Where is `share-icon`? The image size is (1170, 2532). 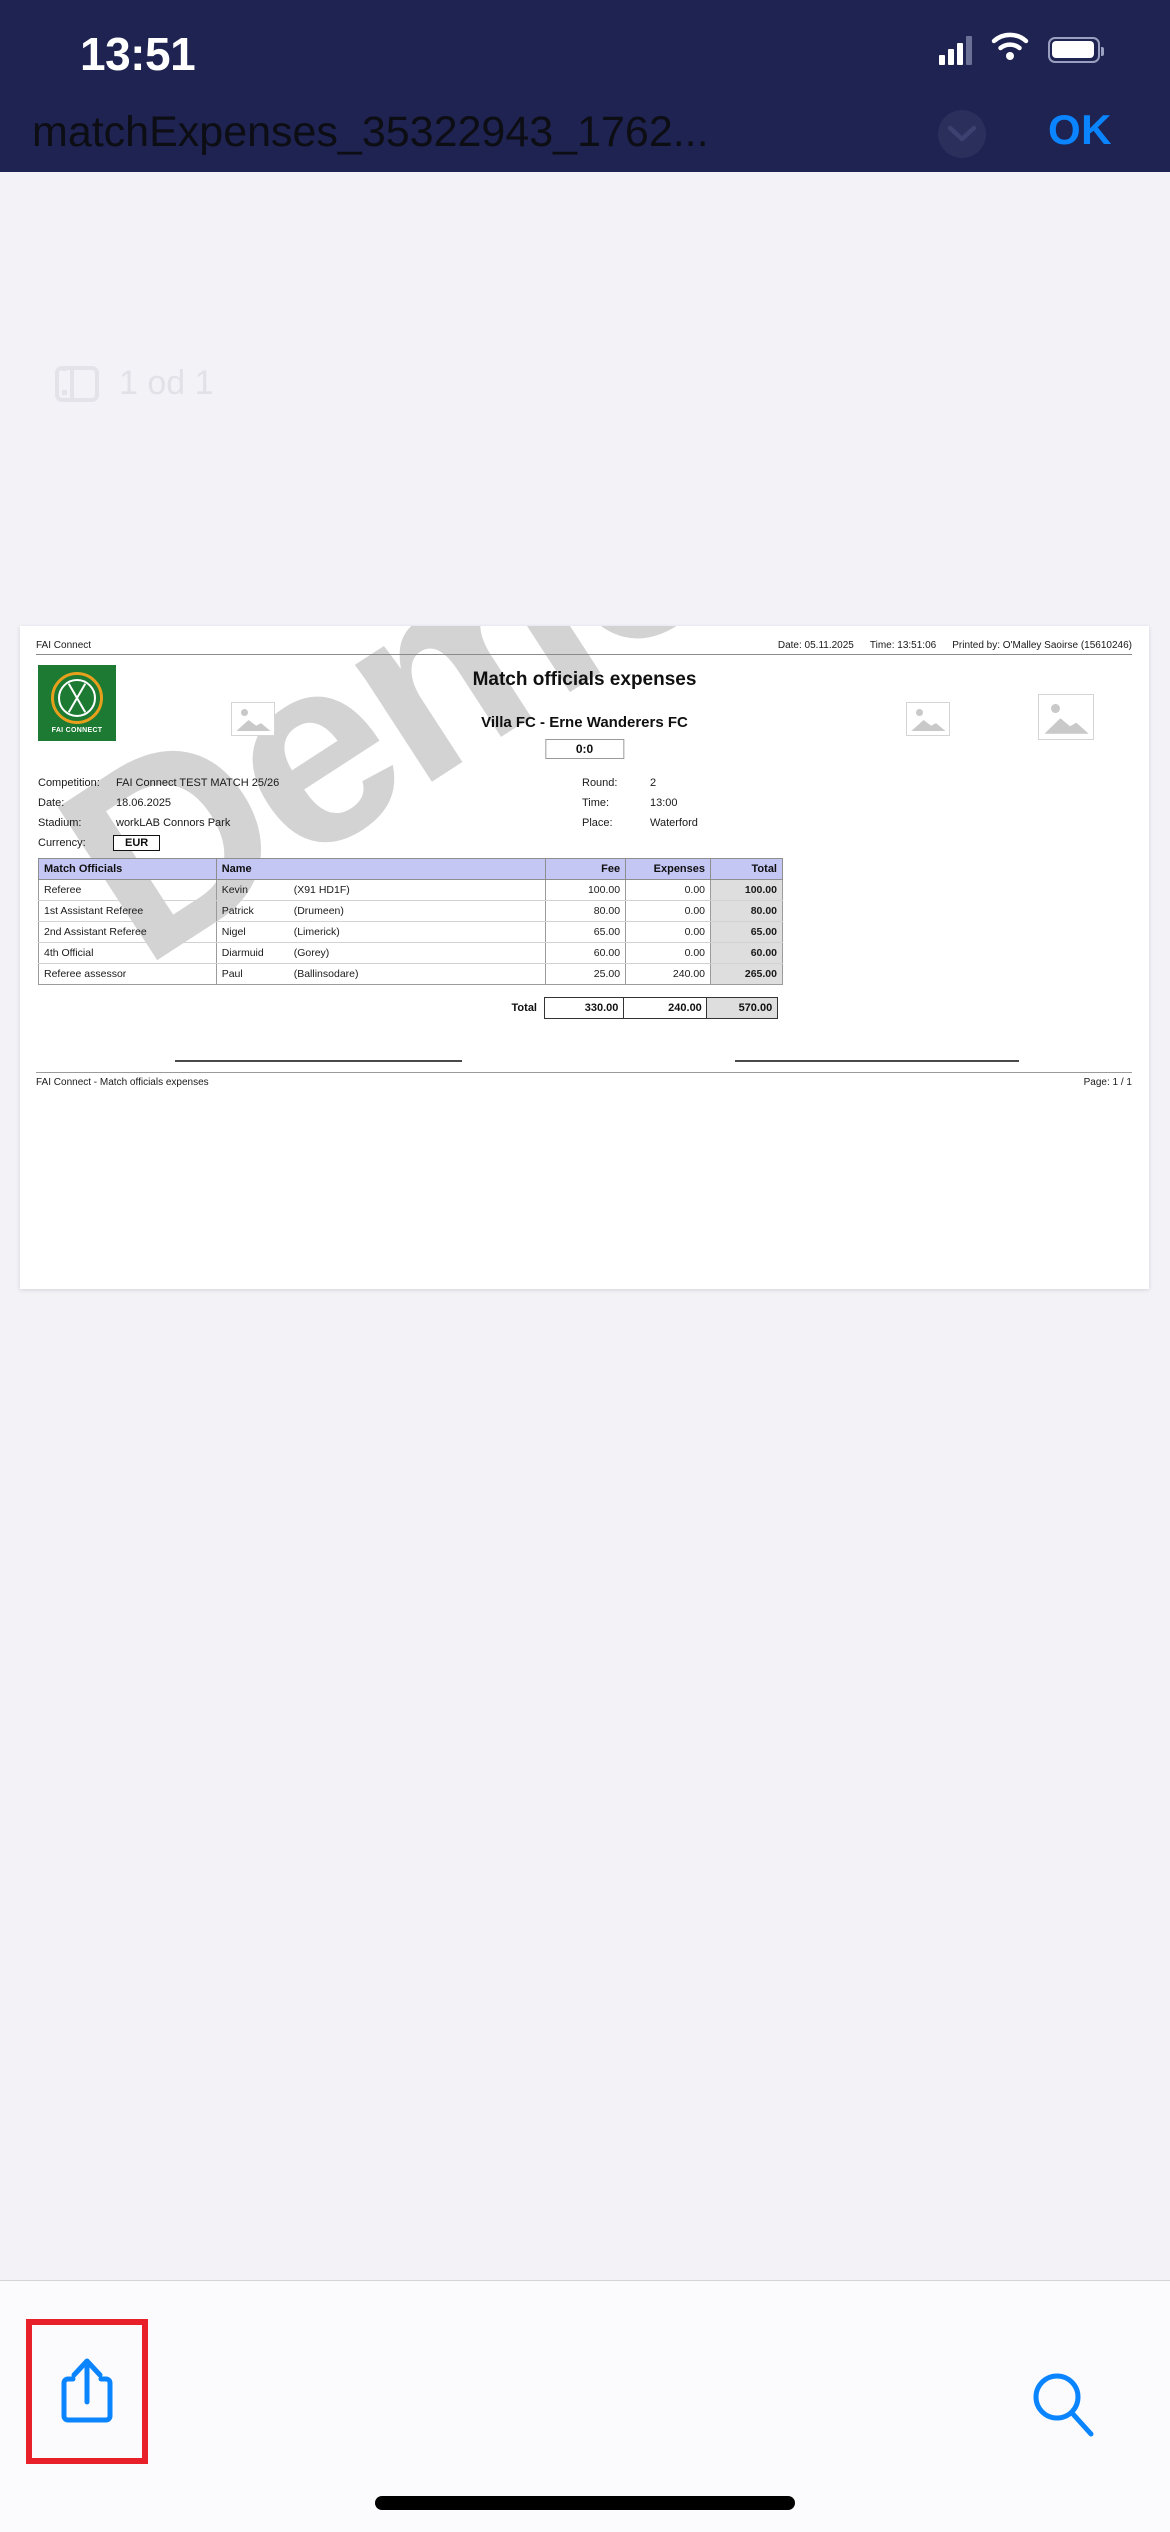
share-icon is located at coordinates (87, 2391).